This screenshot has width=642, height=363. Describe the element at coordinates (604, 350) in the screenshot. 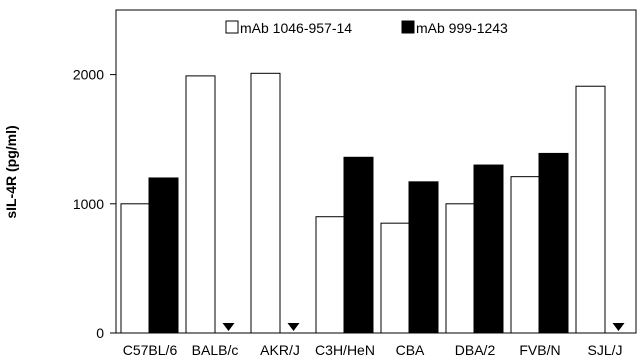

I see `x-tick-label: SJL/J` at that location.